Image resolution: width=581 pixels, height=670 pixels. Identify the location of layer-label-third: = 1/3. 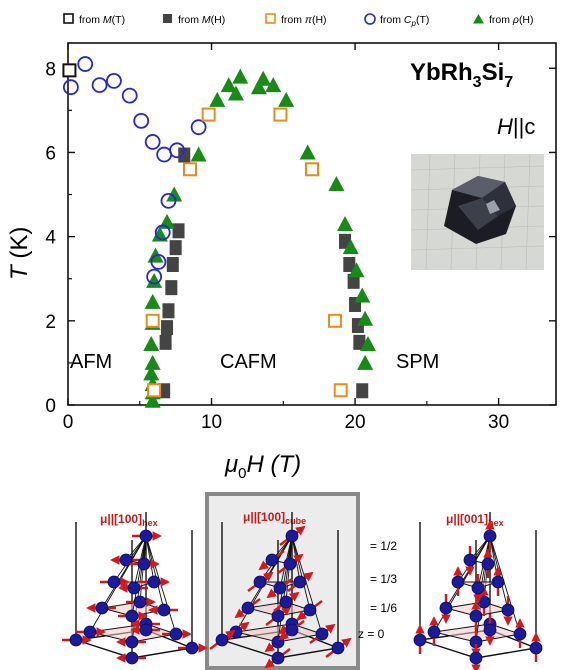
(383, 579).